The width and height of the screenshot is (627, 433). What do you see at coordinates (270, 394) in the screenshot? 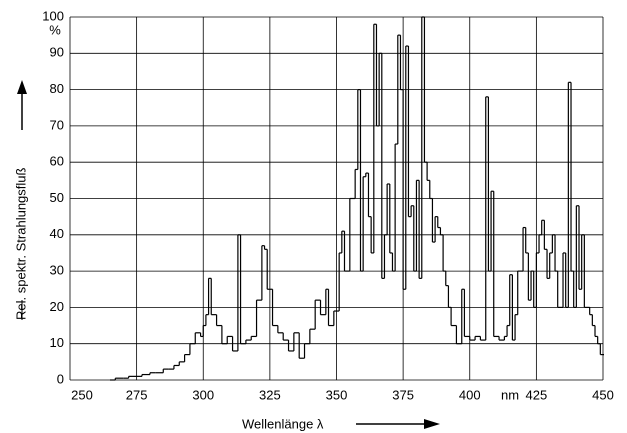
I see `x-tick-label: 325` at bounding box center [270, 394].